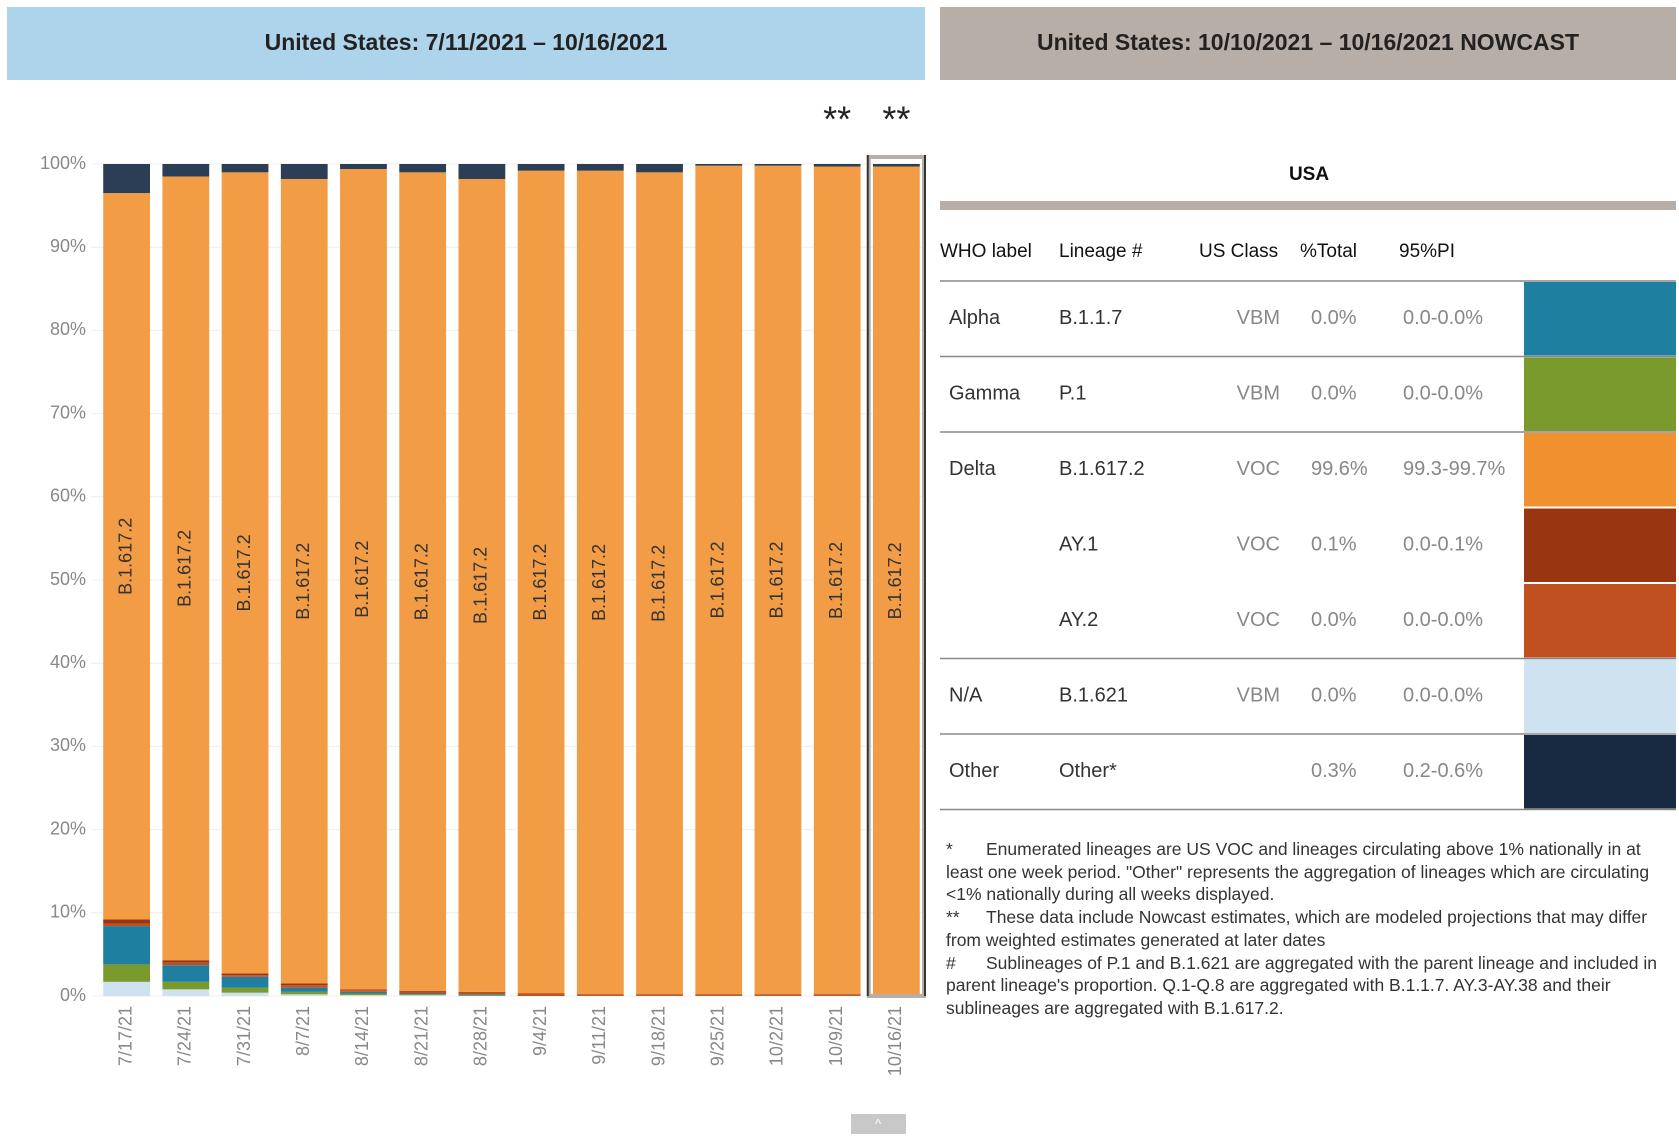 The height and width of the screenshot is (1139, 1679). What do you see at coordinates (658, 1036) in the screenshot?
I see `x-tick-label: 9/18/21` at bounding box center [658, 1036].